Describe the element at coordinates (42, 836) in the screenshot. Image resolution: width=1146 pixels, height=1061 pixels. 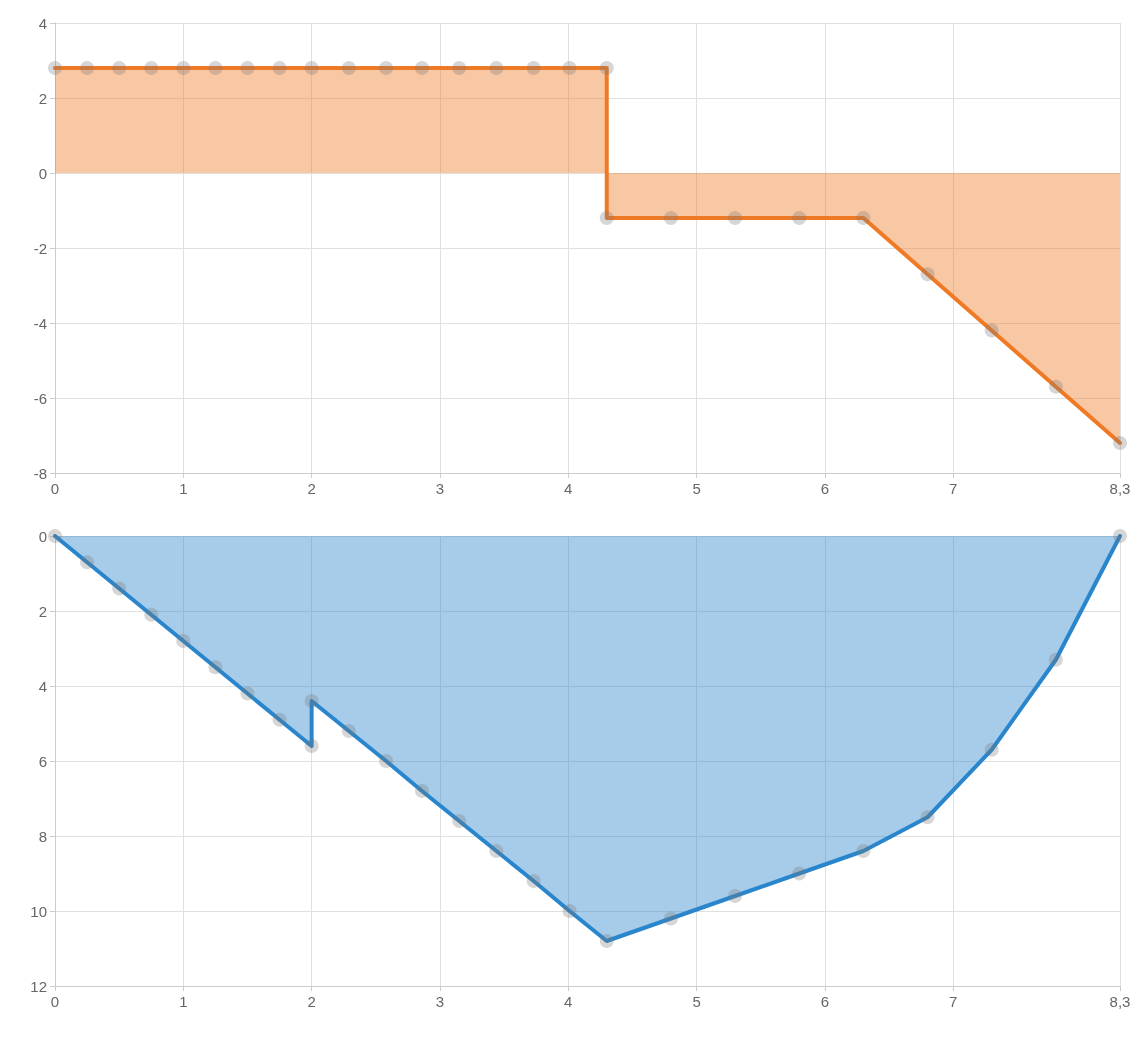
I see `y-tick-label: 8` at that location.